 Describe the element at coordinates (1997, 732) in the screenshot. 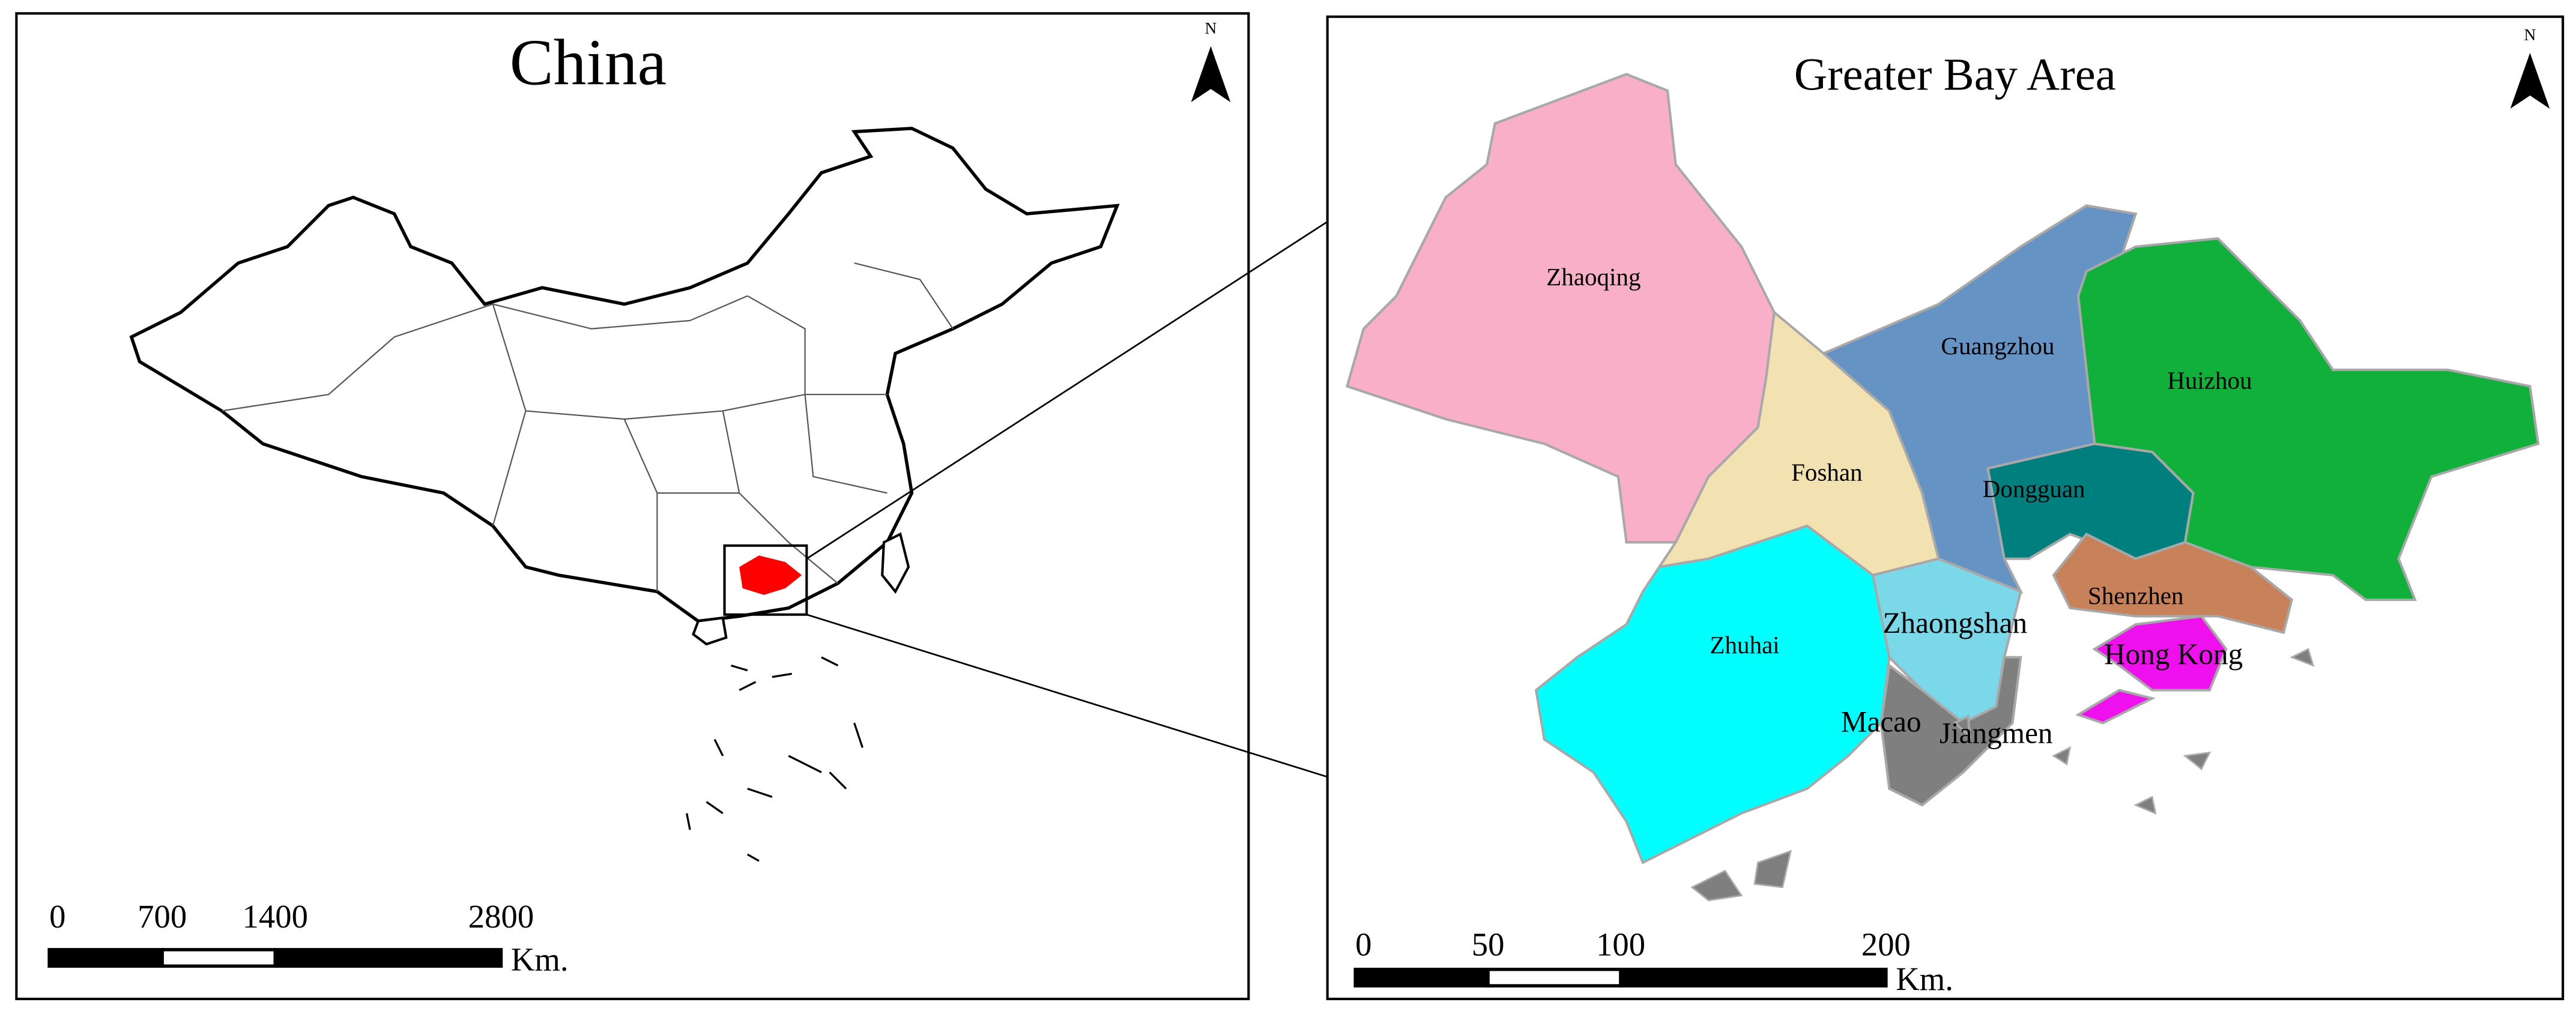

I see `region-label: Jiangmen` at that location.